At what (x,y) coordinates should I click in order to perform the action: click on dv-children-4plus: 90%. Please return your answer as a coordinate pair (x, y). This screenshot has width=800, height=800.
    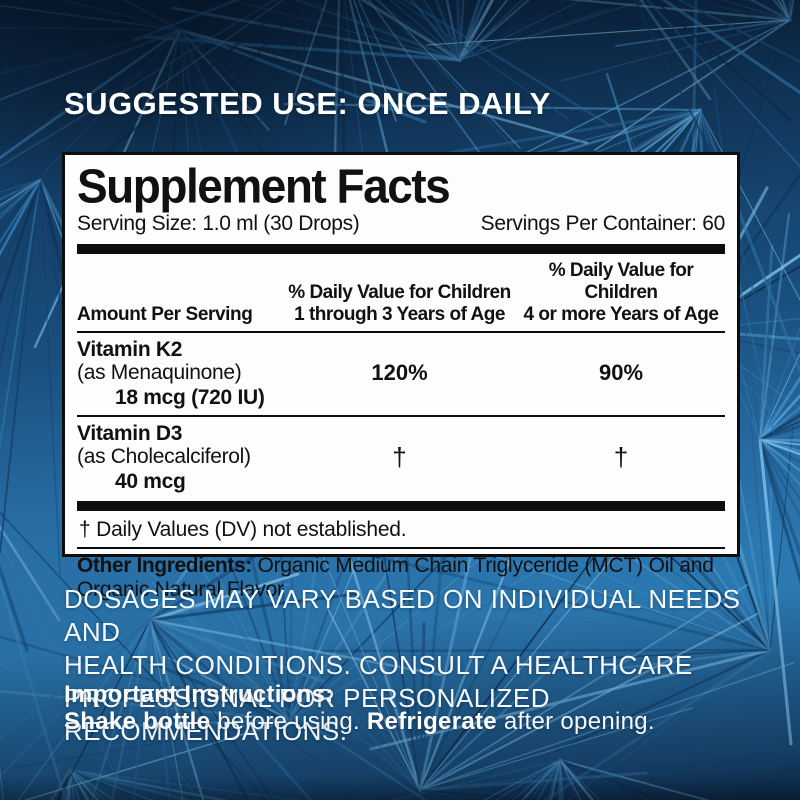
    Looking at the image, I should click on (621, 373).